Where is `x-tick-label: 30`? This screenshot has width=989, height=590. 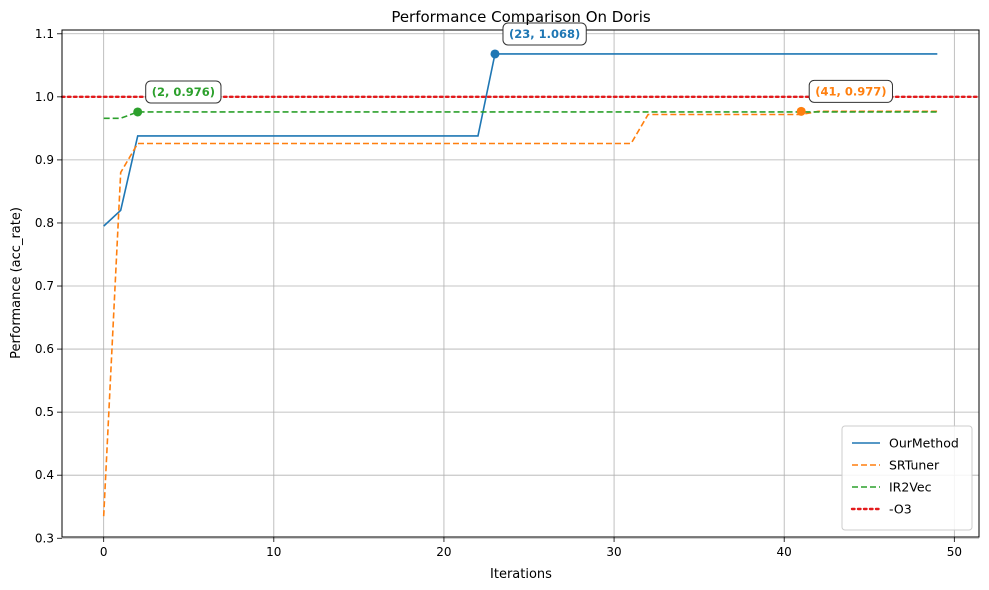
x-tick-label: 30 is located at coordinates (613, 552).